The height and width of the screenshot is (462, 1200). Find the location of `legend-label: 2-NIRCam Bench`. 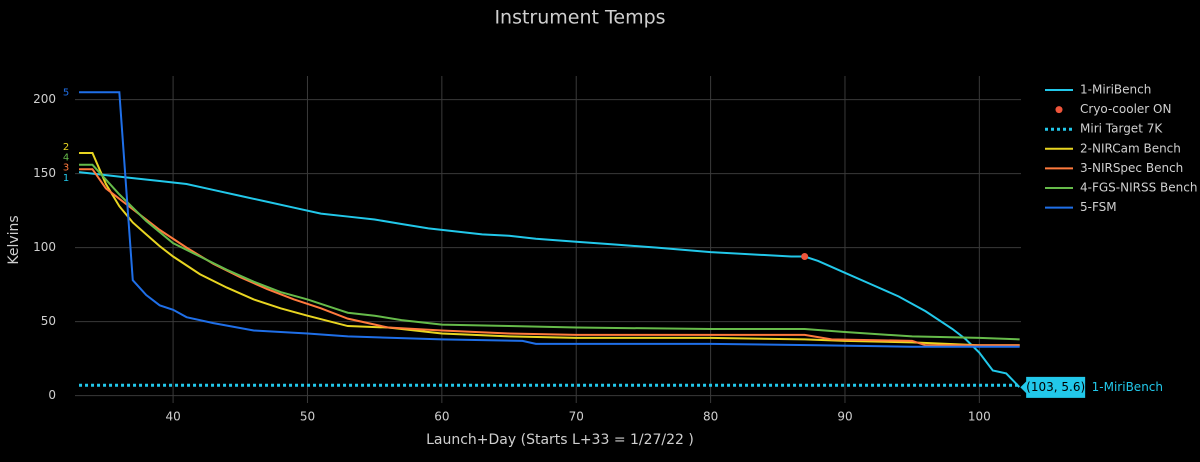

legend-label: 2-NIRCam Bench is located at coordinates (1130, 148).